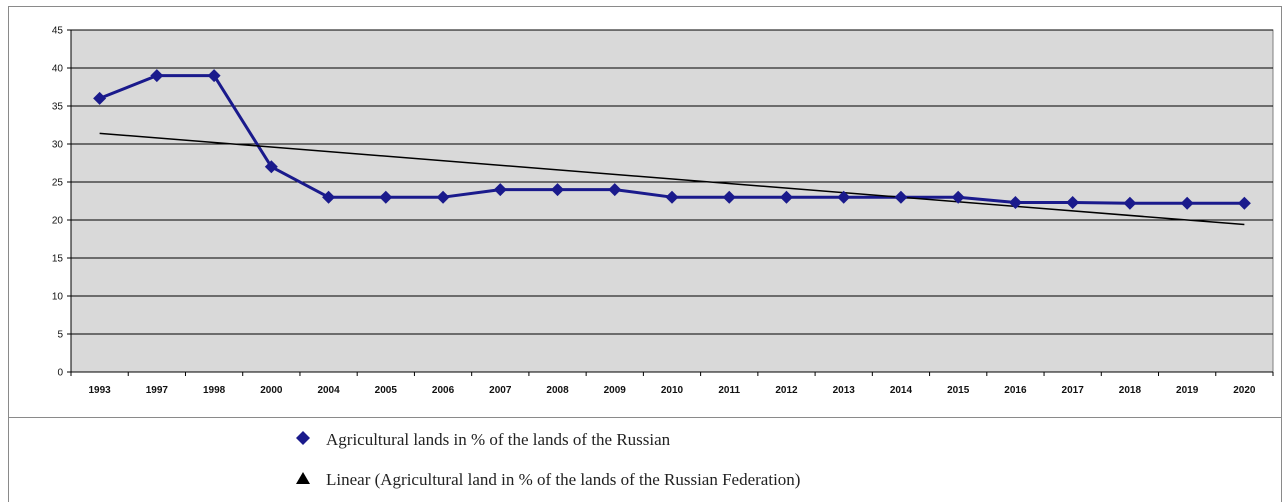  Describe the element at coordinates (271, 390) in the screenshot. I see `x-tick-label: 2000` at that location.